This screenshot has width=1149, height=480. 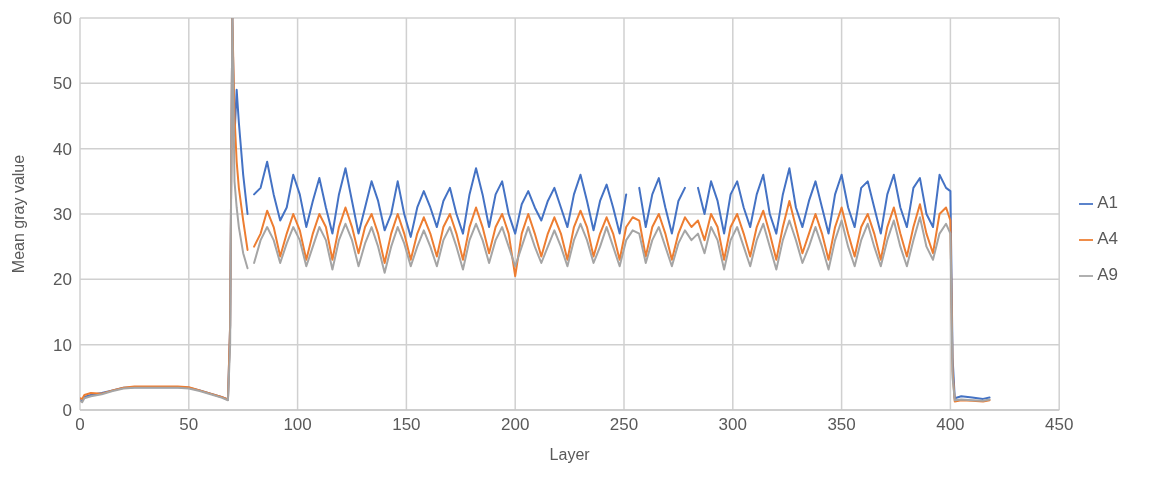 I want to click on x-axis-title: Layer, so click(x=570, y=454).